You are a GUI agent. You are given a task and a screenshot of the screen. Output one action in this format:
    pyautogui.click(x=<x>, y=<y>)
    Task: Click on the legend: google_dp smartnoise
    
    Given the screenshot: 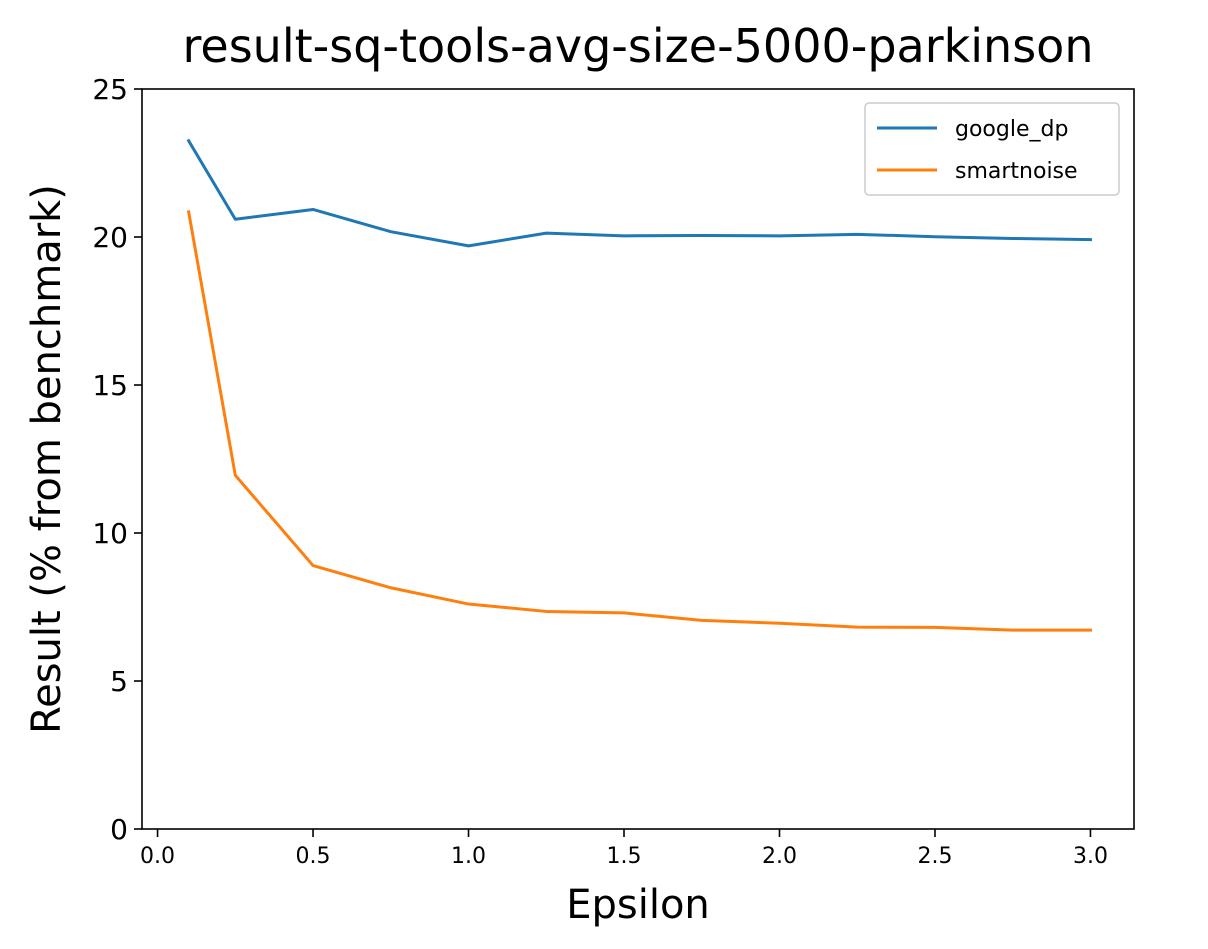 What is the action you would take?
    pyautogui.click(x=992, y=149)
    